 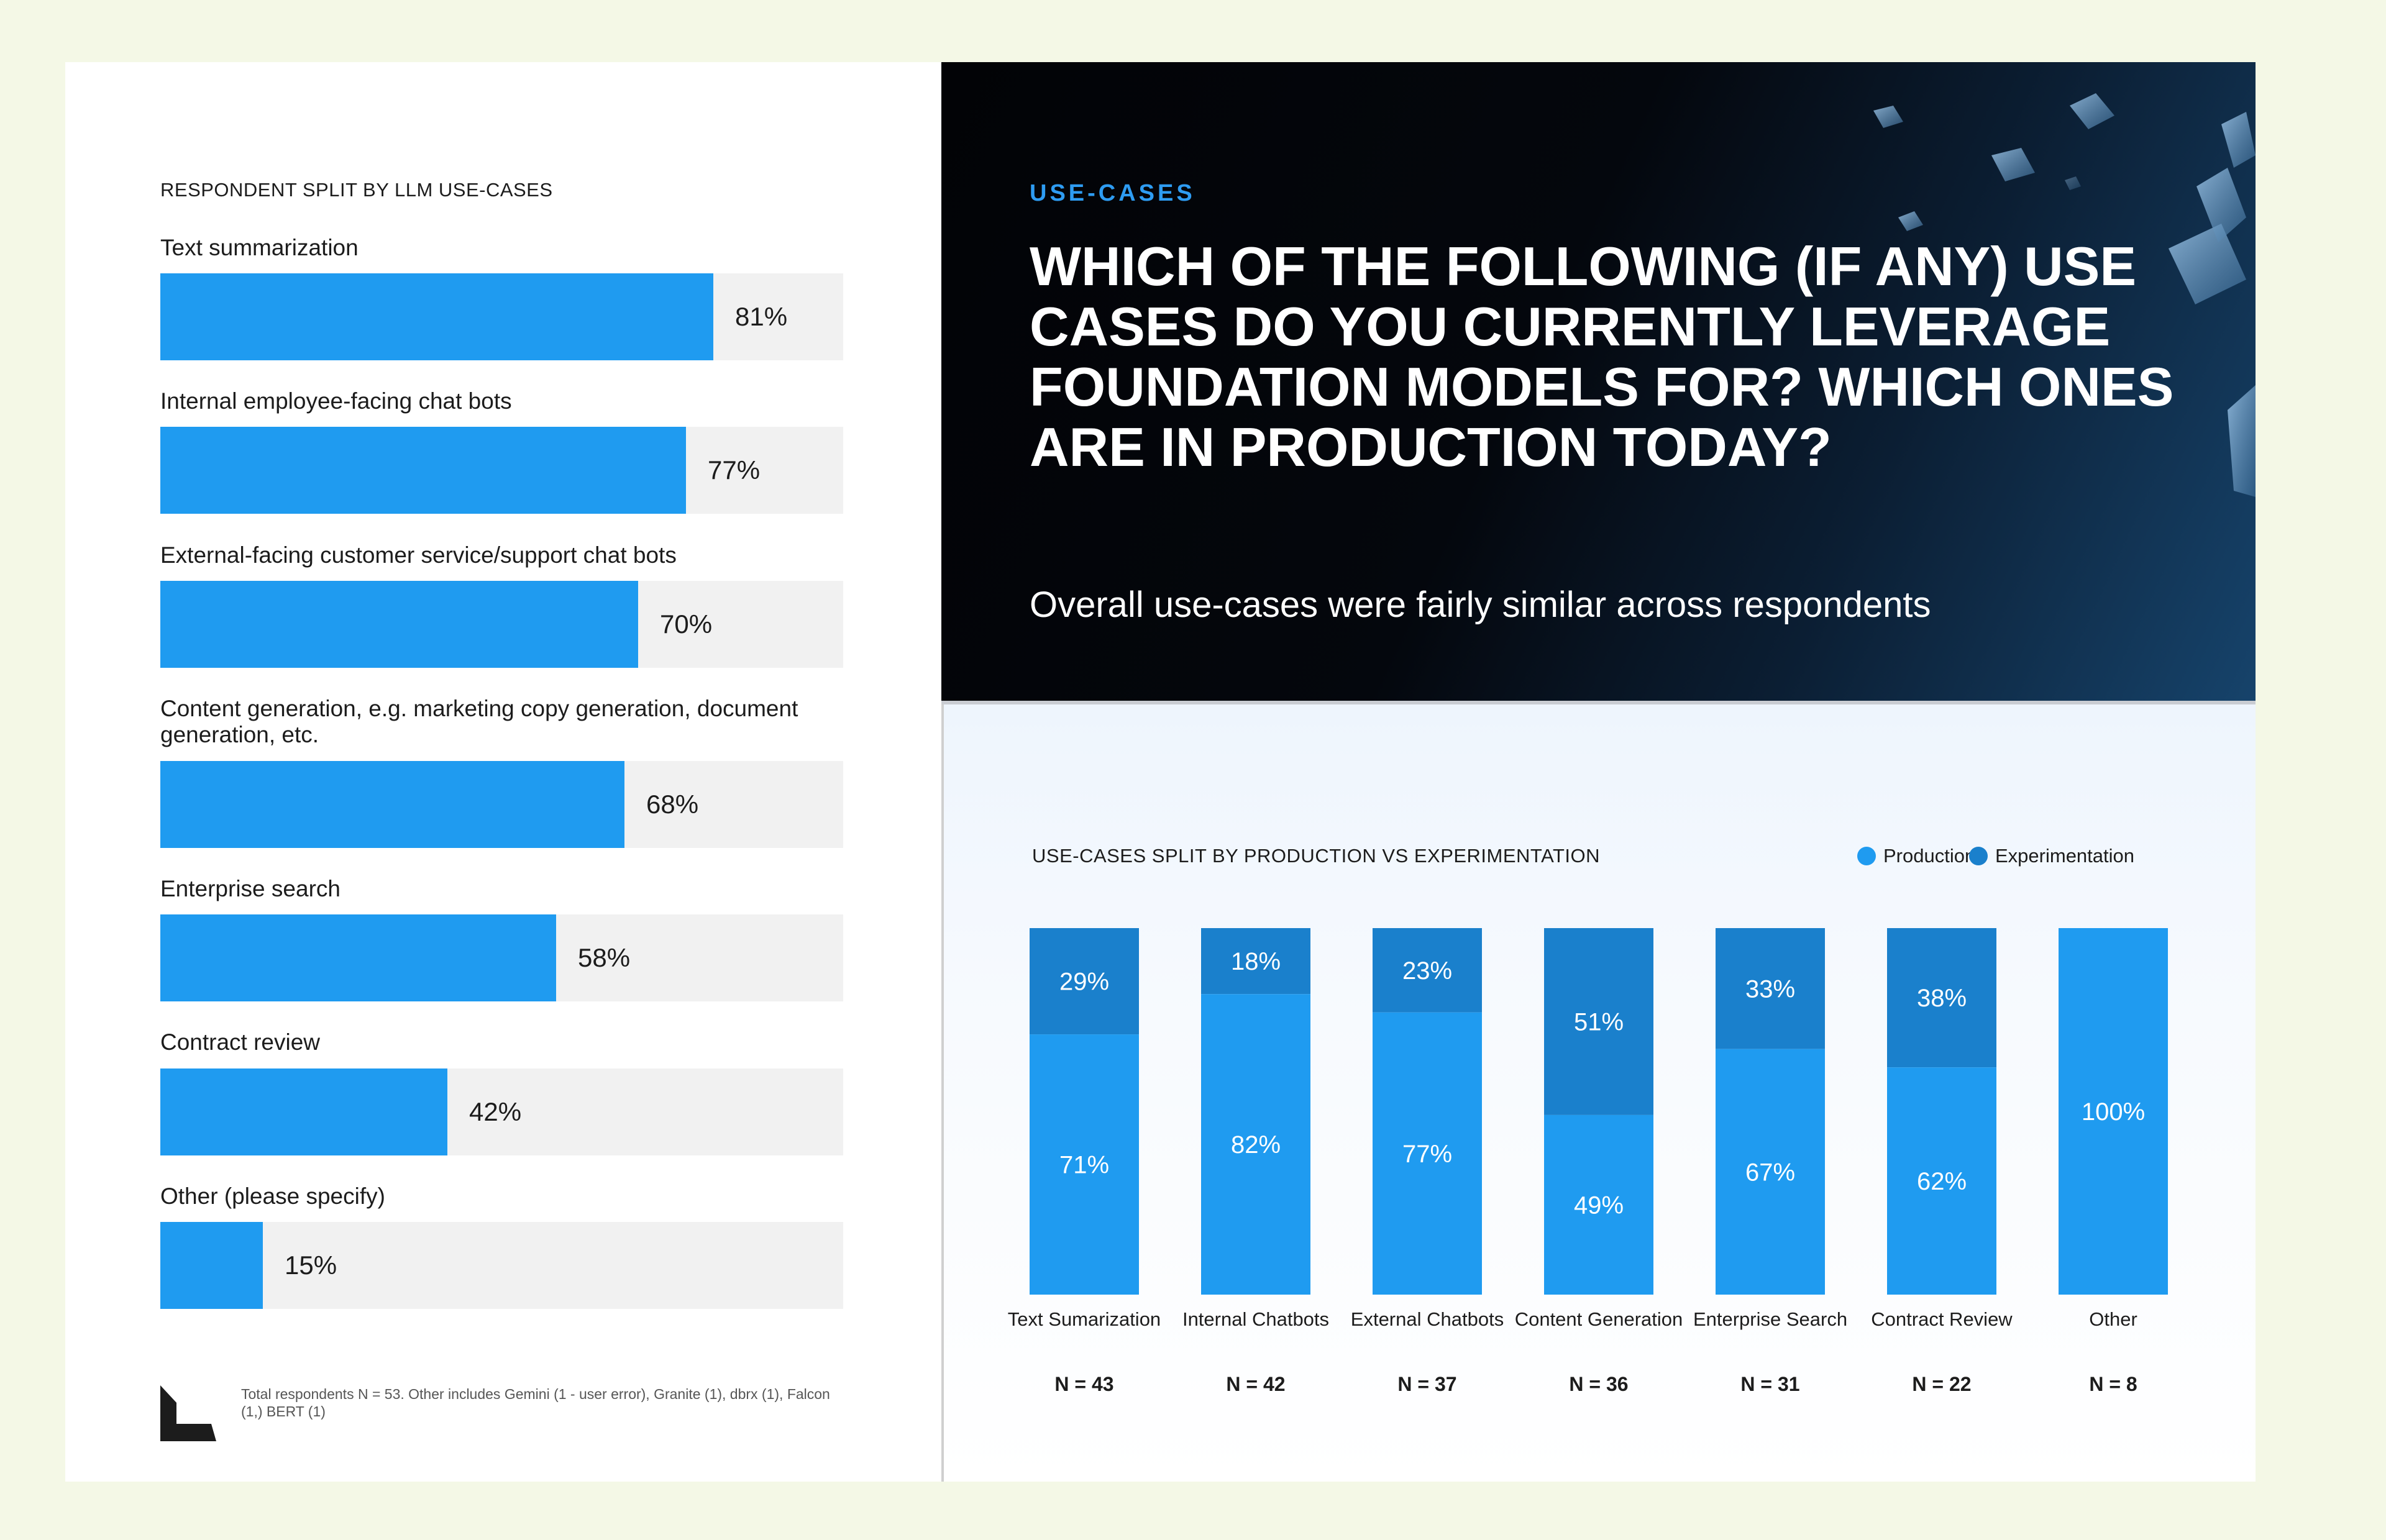 I want to click on bar-label: Enterprise search, so click(x=250, y=888).